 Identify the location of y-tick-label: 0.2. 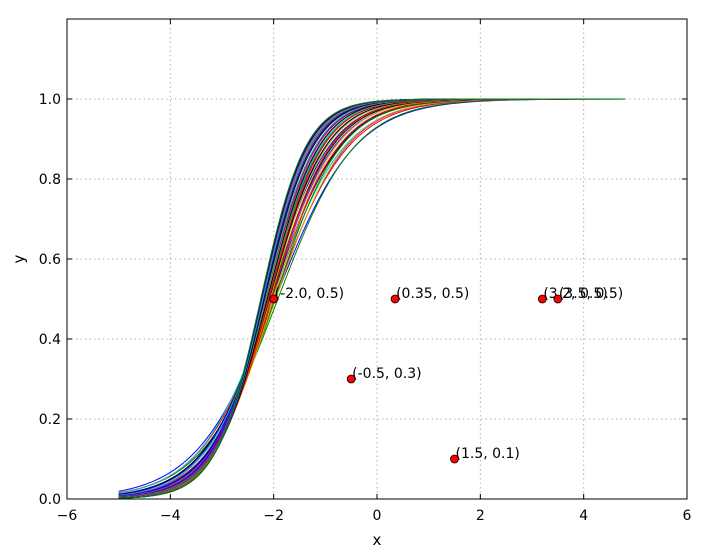
(50, 420).